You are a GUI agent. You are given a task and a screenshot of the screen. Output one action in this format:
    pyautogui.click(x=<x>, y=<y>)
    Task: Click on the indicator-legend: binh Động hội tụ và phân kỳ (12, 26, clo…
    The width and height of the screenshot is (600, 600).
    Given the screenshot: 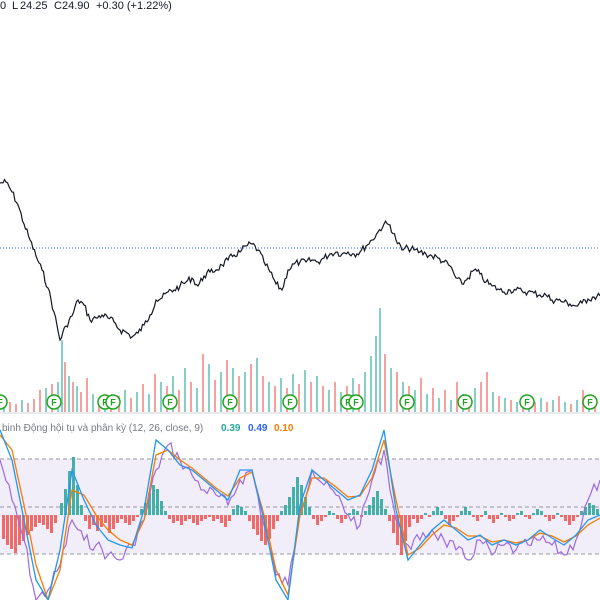 What is the action you would take?
    pyautogui.click(x=148, y=428)
    